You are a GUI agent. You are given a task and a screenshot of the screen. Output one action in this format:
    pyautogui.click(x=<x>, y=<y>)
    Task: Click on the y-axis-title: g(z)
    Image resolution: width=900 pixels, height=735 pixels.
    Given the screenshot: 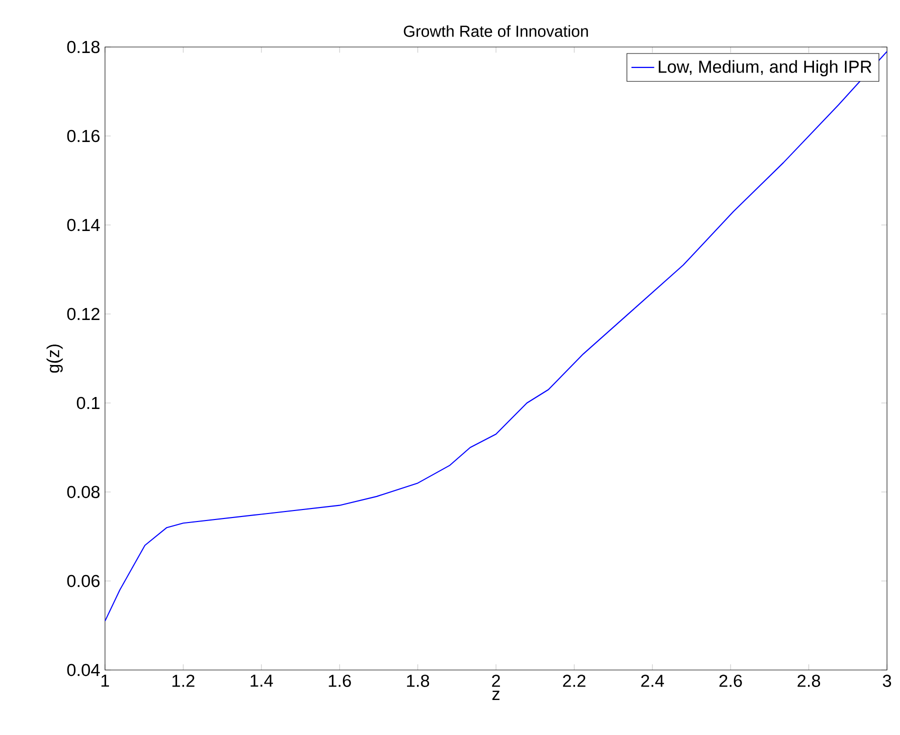 What is the action you would take?
    pyautogui.click(x=54, y=358)
    